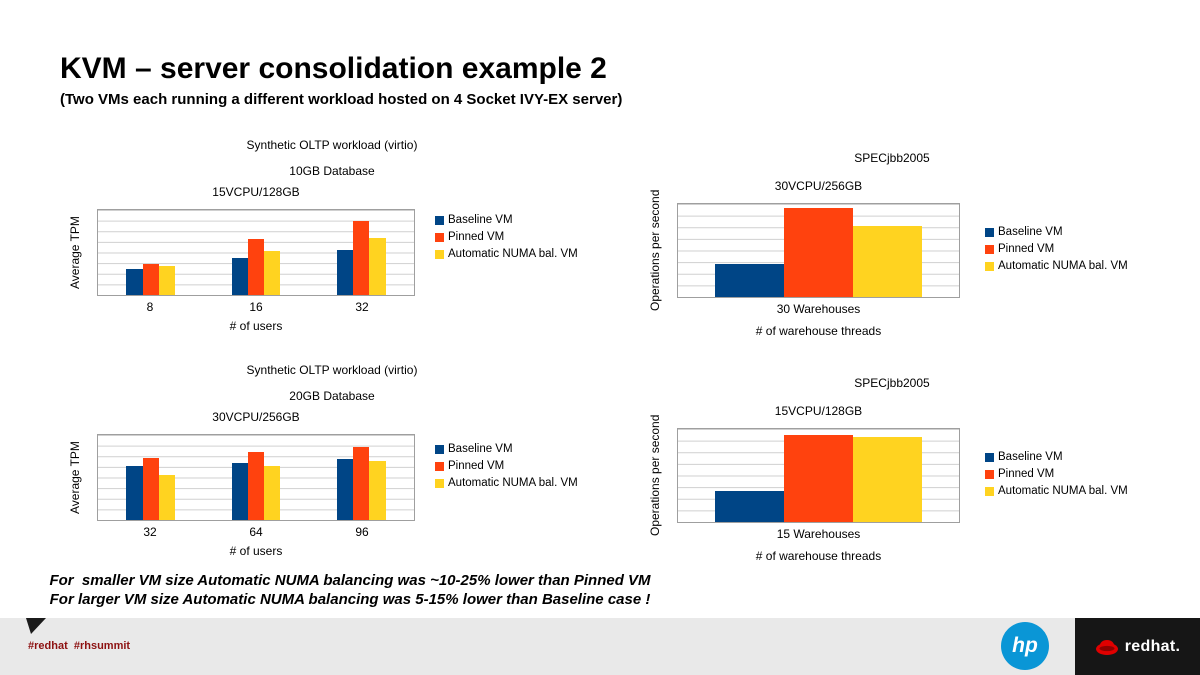  Describe the element at coordinates (333, 68) in the screenshot. I see `page-title: KVM – server consolidation example 2` at that location.